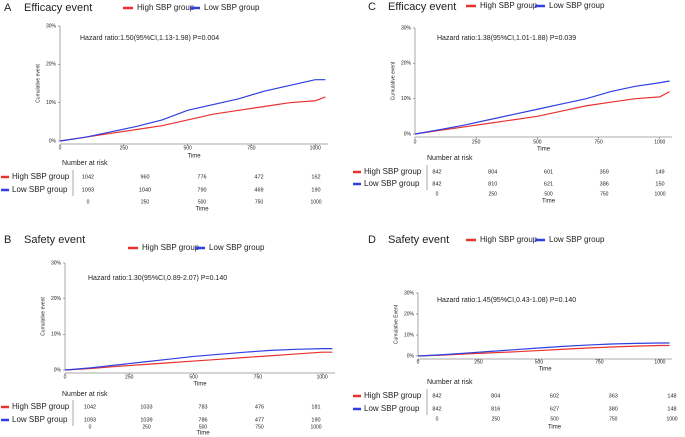 This screenshot has width=685, height=437. Describe the element at coordinates (201, 190) in the screenshot. I see `risk-count: 790` at that location.